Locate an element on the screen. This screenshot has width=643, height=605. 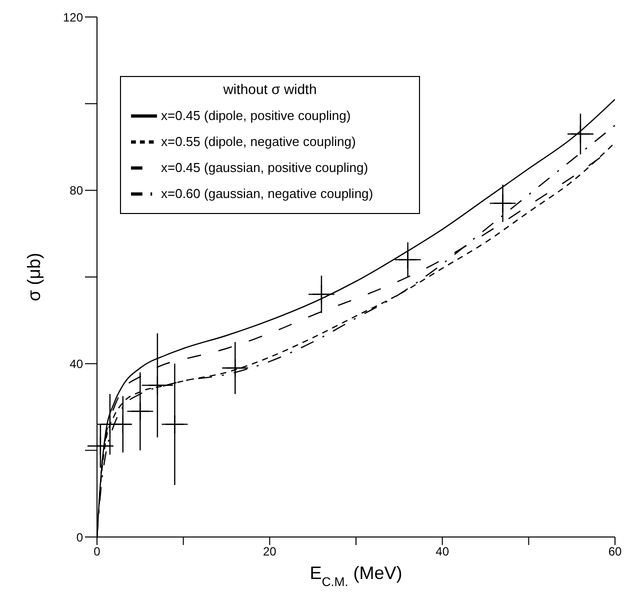
legend-label: x=0.45 (dipole, positive coupling) is located at coordinates (256, 116).